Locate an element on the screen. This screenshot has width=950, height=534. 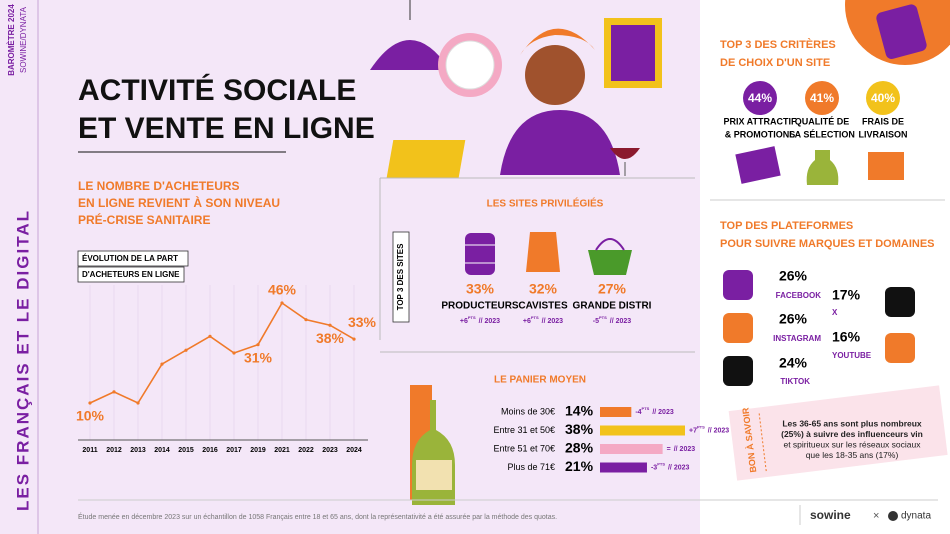
note-divider is located at coordinates (762, 442).